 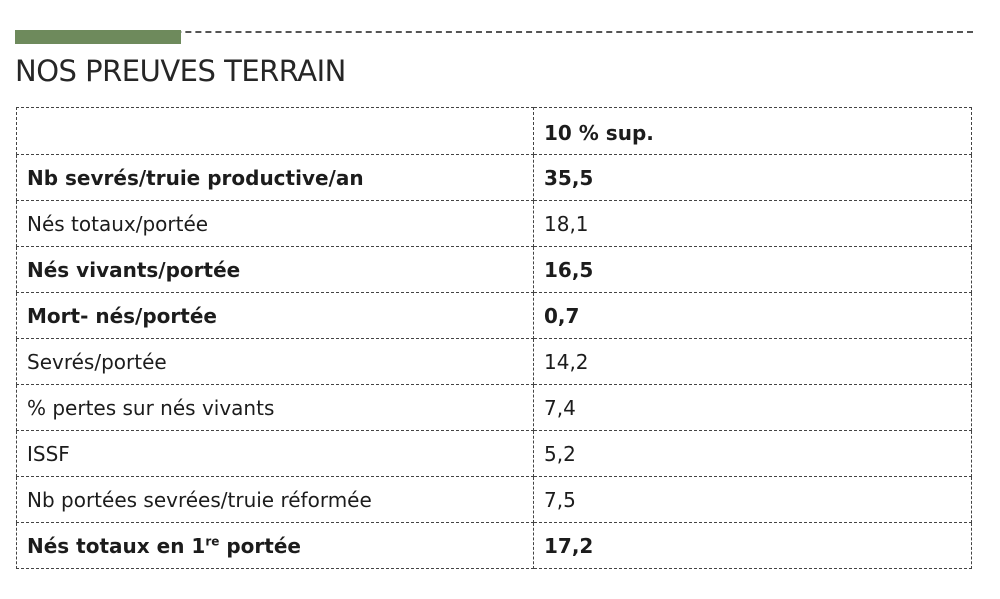 What do you see at coordinates (752, 223) in the screenshot?
I see `row-value: 18,1` at bounding box center [752, 223].